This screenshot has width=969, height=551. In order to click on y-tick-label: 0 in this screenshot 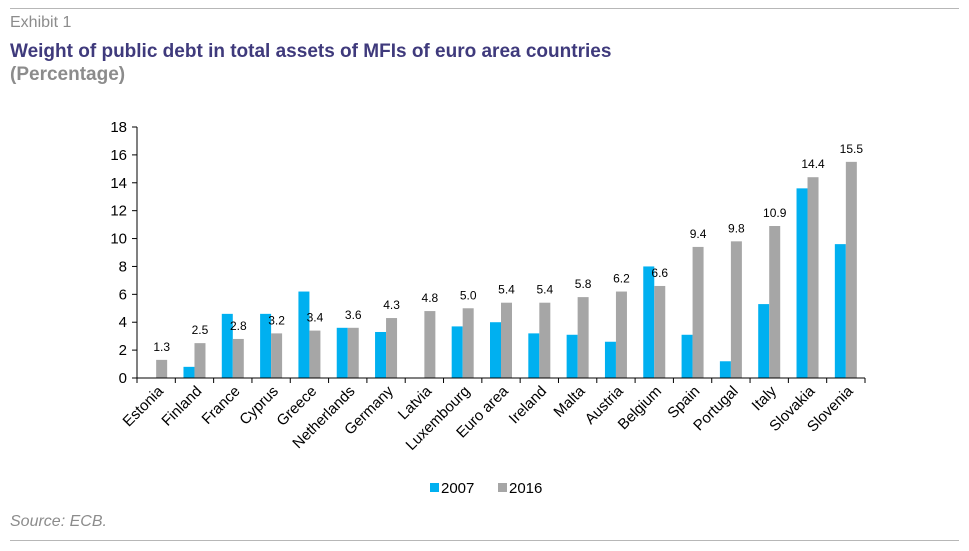, I will do `click(123, 378)`.